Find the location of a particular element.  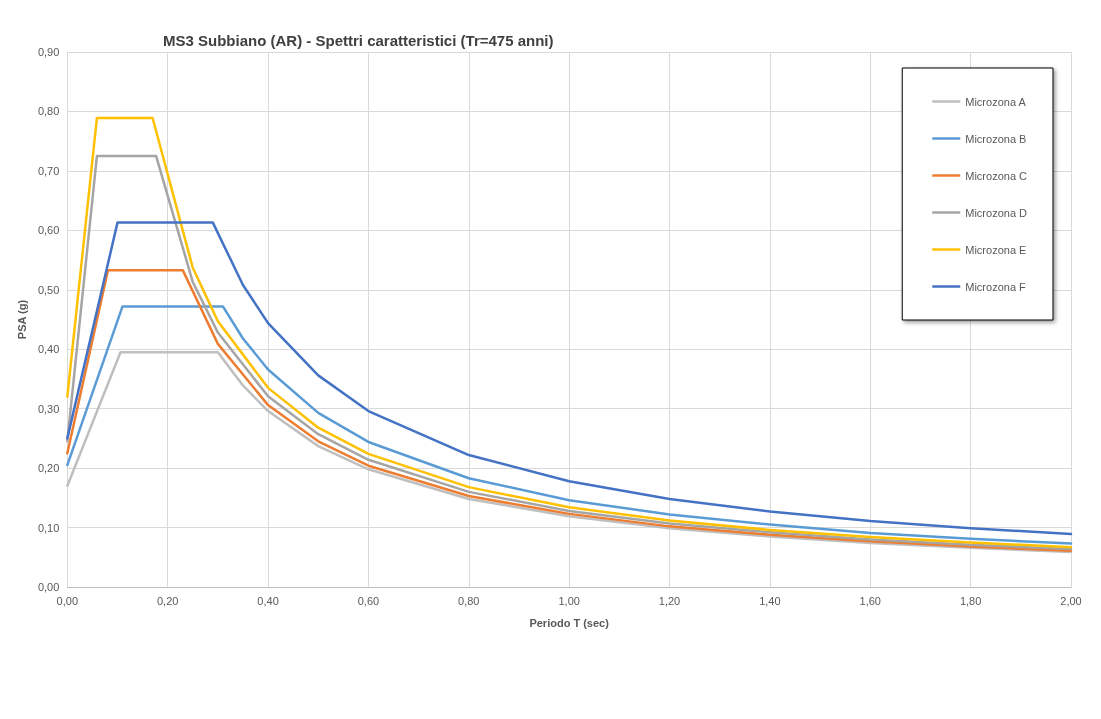

x-tick-label: 0,80 is located at coordinates (469, 600).